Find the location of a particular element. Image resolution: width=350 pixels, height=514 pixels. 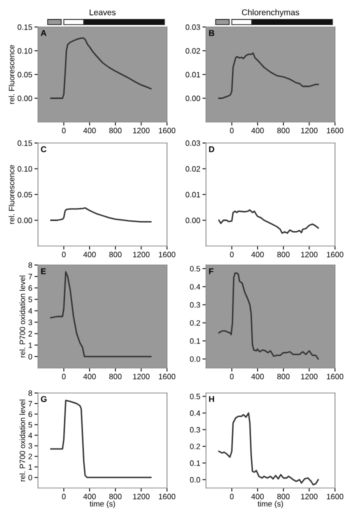

annotation: H is located at coordinates (211, 399).